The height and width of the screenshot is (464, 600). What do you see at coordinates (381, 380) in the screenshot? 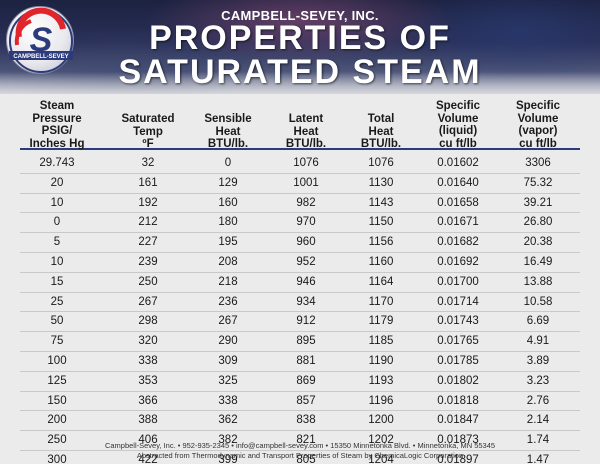
I see `cell-total-heat: 1193` at bounding box center [381, 380].